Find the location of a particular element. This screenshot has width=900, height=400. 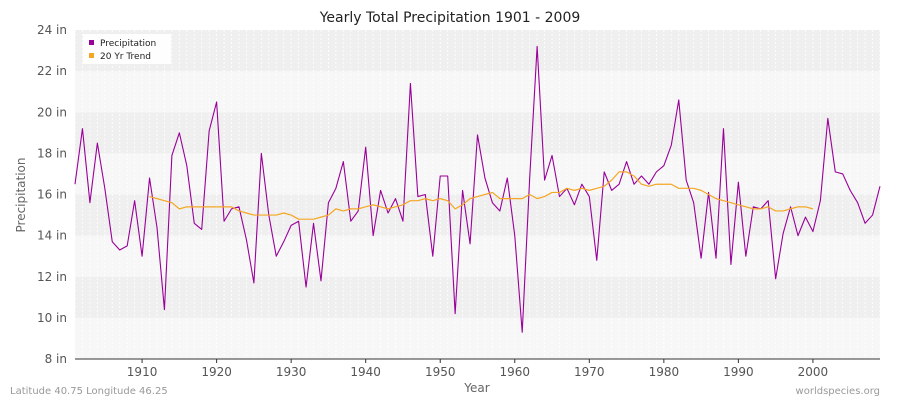

x-axis-ticks: 1910 1920 1930 1940 1950 1960 1970 1980 1990 2000 is located at coordinates (477, 369).